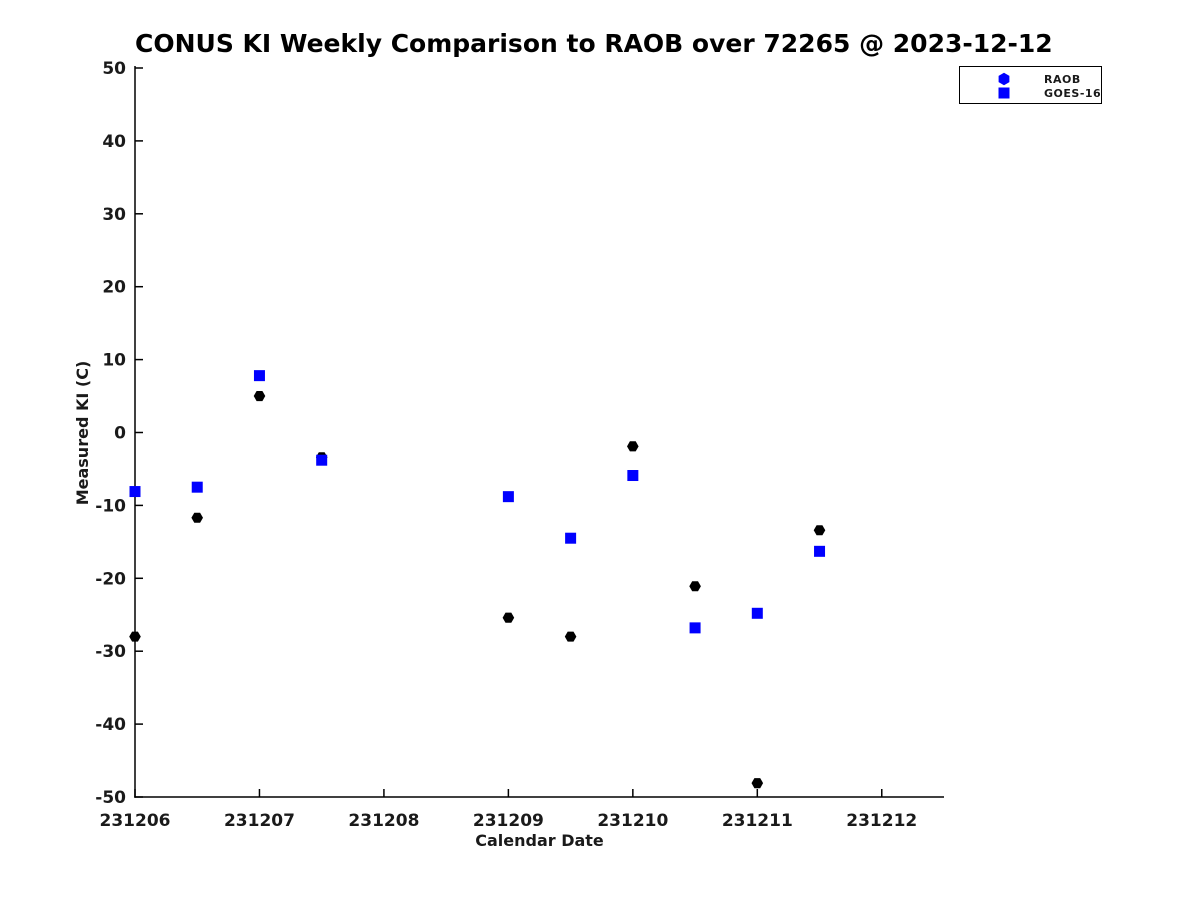  I want to click on legend-label-goes16: GOES-16, so click(1073, 93).